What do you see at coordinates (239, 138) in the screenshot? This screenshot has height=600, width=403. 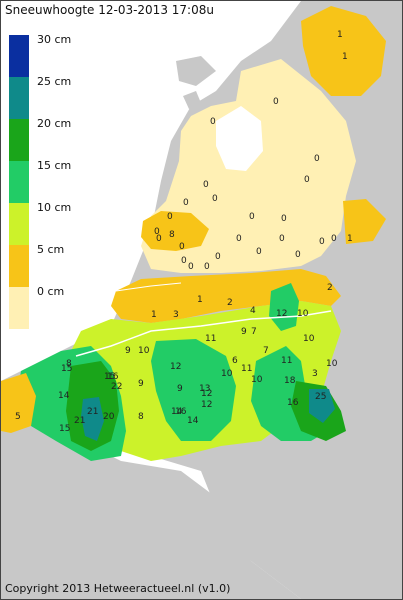 I see `ijsselmeer` at bounding box center [239, 138].